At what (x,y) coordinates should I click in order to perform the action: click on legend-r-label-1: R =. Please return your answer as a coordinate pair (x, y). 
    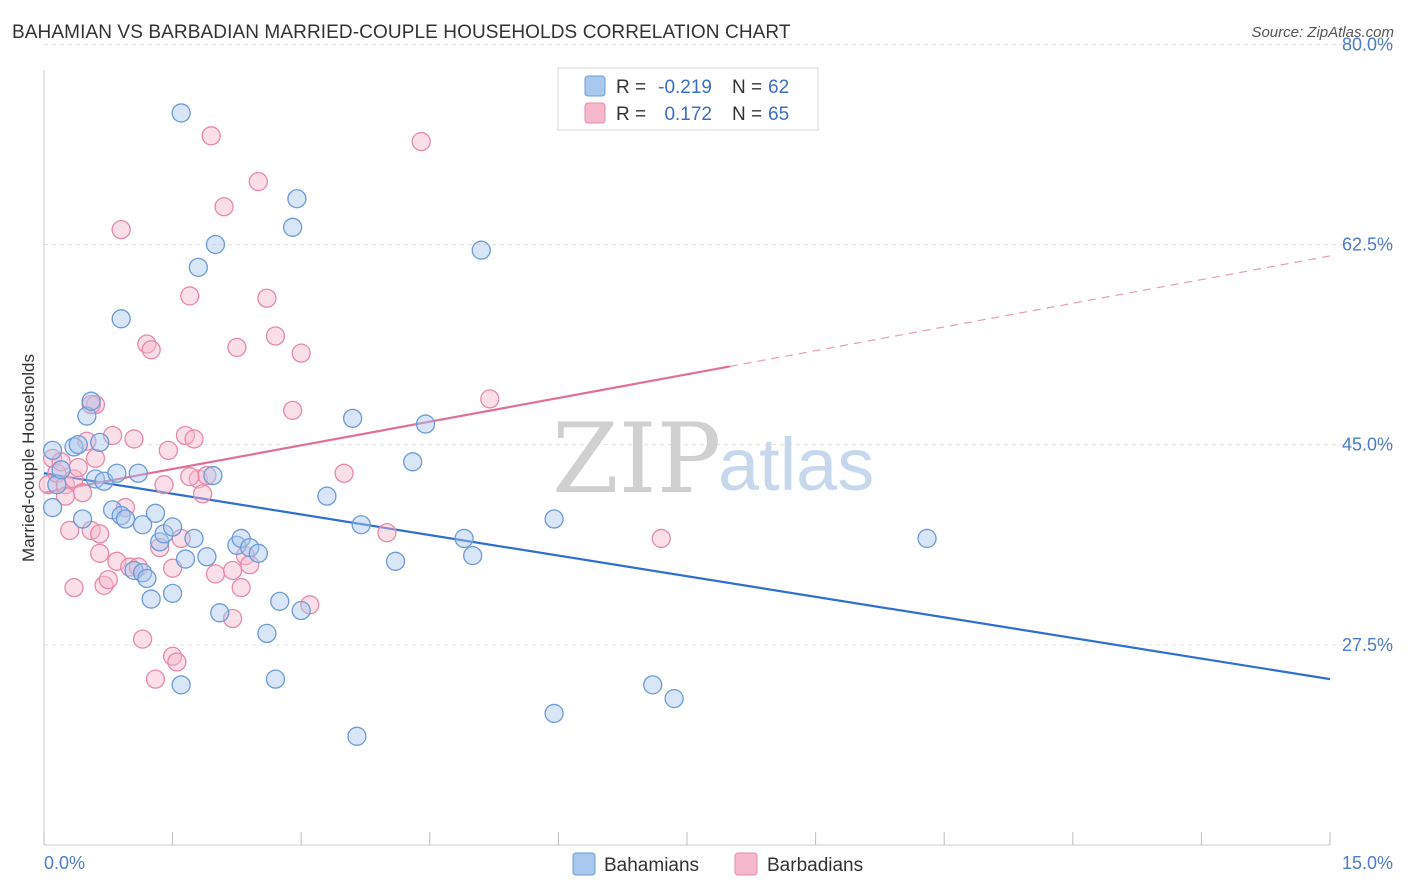
    Looking at the image, I should click on (631, 87).